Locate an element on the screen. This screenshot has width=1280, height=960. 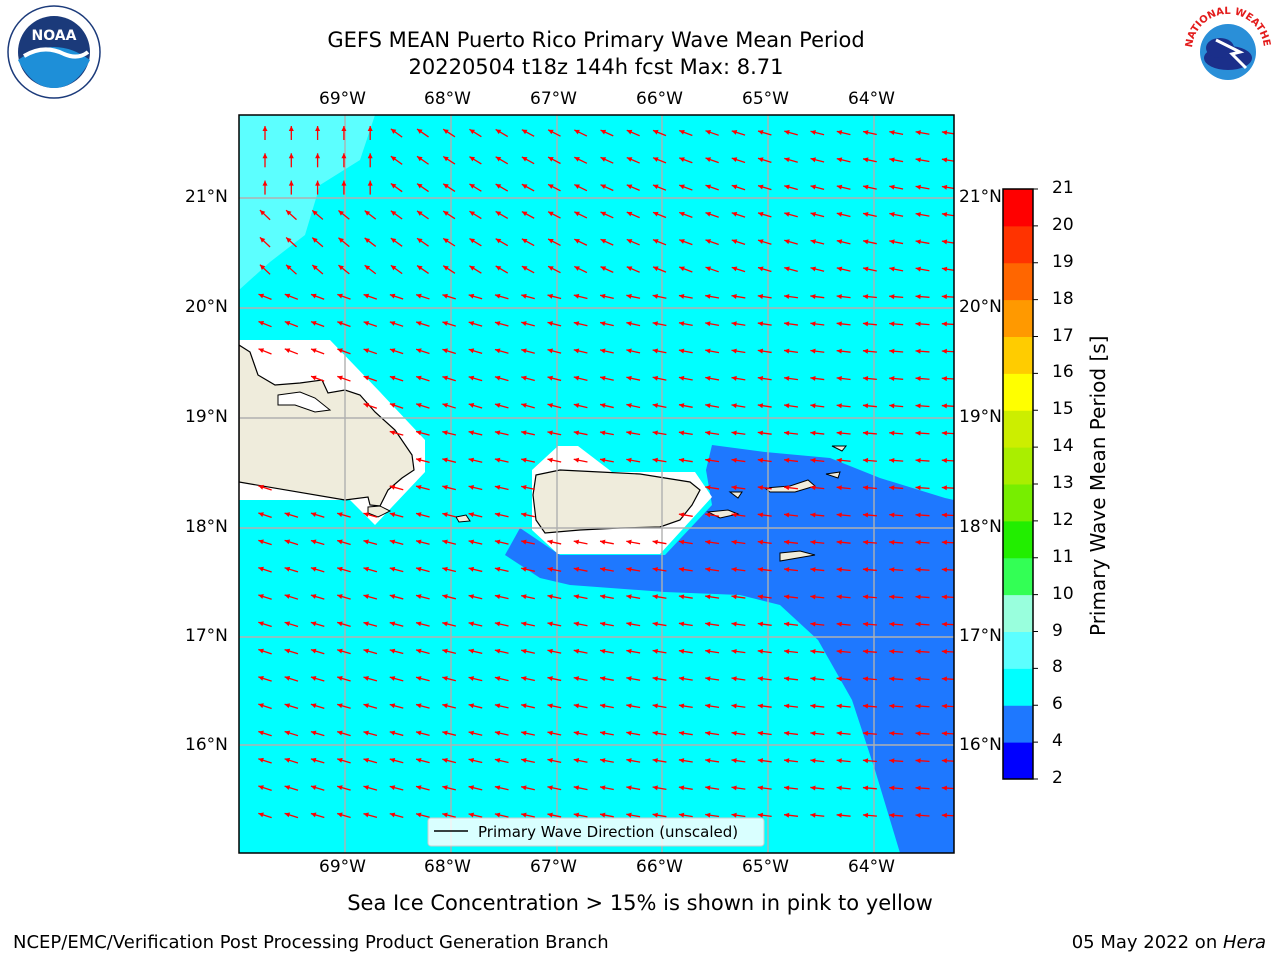
colorbar-segment is located at coordinates (1018, 318).